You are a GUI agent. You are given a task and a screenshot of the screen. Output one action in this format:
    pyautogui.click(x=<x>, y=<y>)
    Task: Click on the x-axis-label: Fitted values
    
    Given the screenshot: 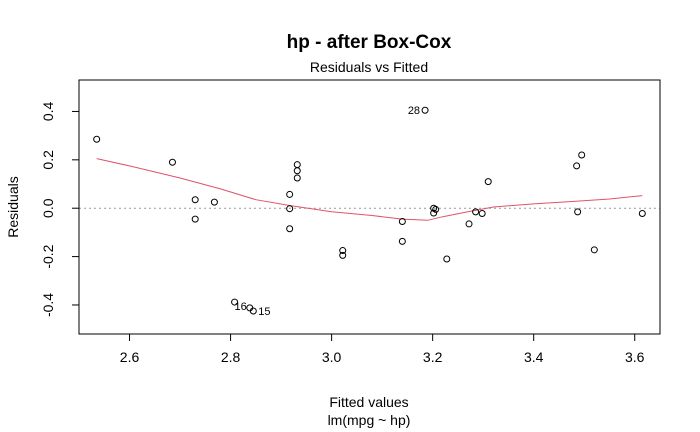 What is the action you would take?
    pyautogui.click(x=368, y=402)
    